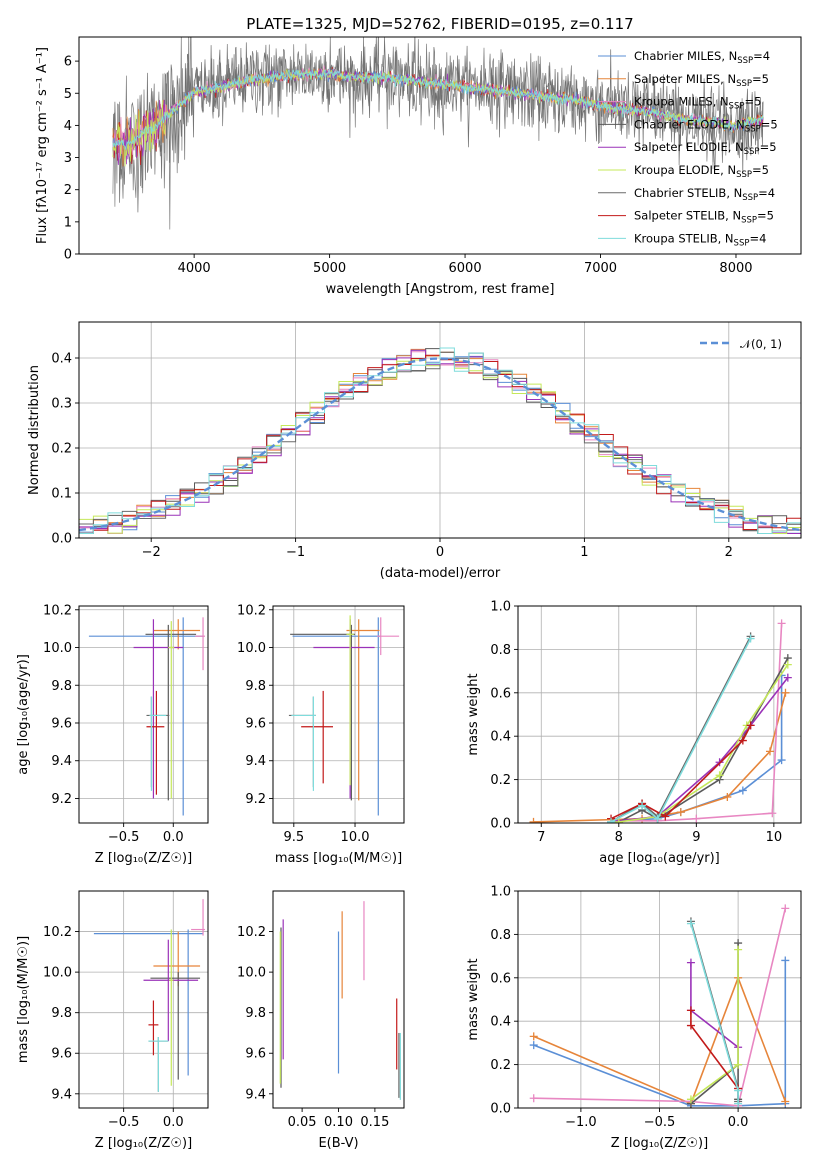 The width and height of the screenshot is (819, 1170). I want to click on panel-mass-vs-ebv: 0.05 0.10 0.15 9.4 9.6 9.8 10.0 10.2 E(B-V), so click(321, 1020).